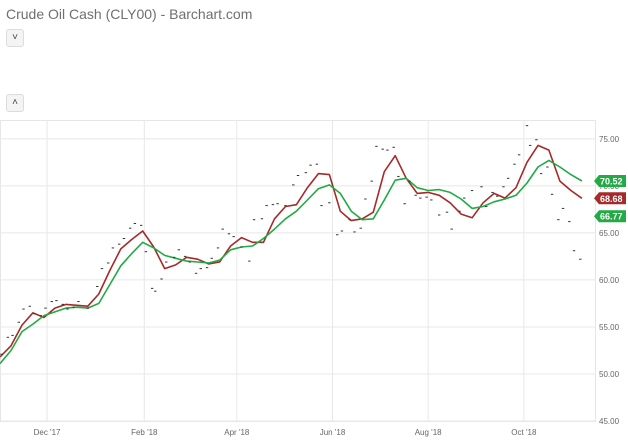  What do you see at coordinates (609, 280) in the screenshot?
I see `y-tick-label: 60.00` at bounding box center [609, 280].